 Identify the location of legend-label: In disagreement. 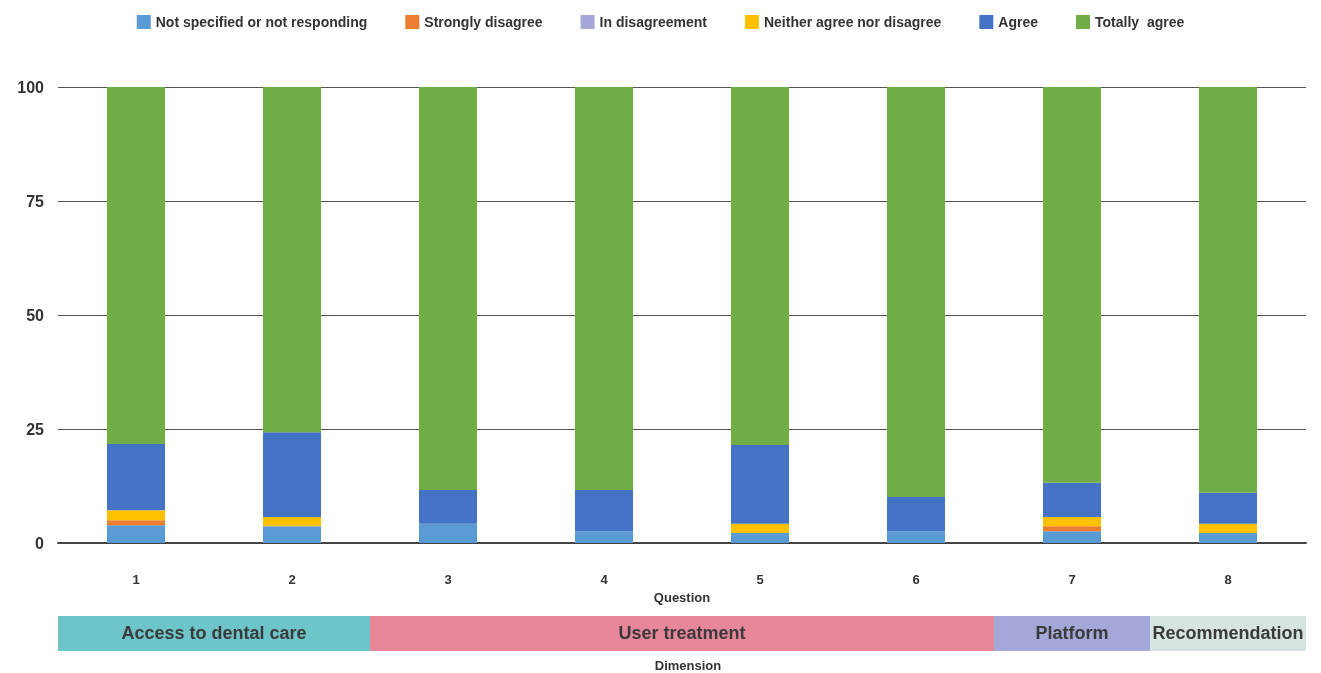
(653, 22).